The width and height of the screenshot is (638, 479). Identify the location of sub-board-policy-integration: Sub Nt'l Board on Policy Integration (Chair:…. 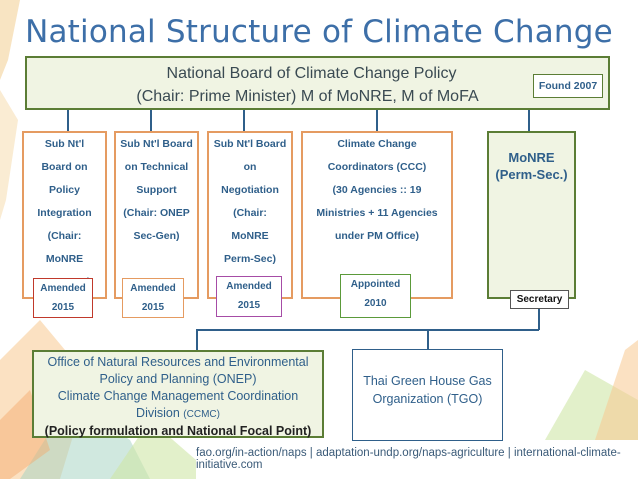
(64, 215).